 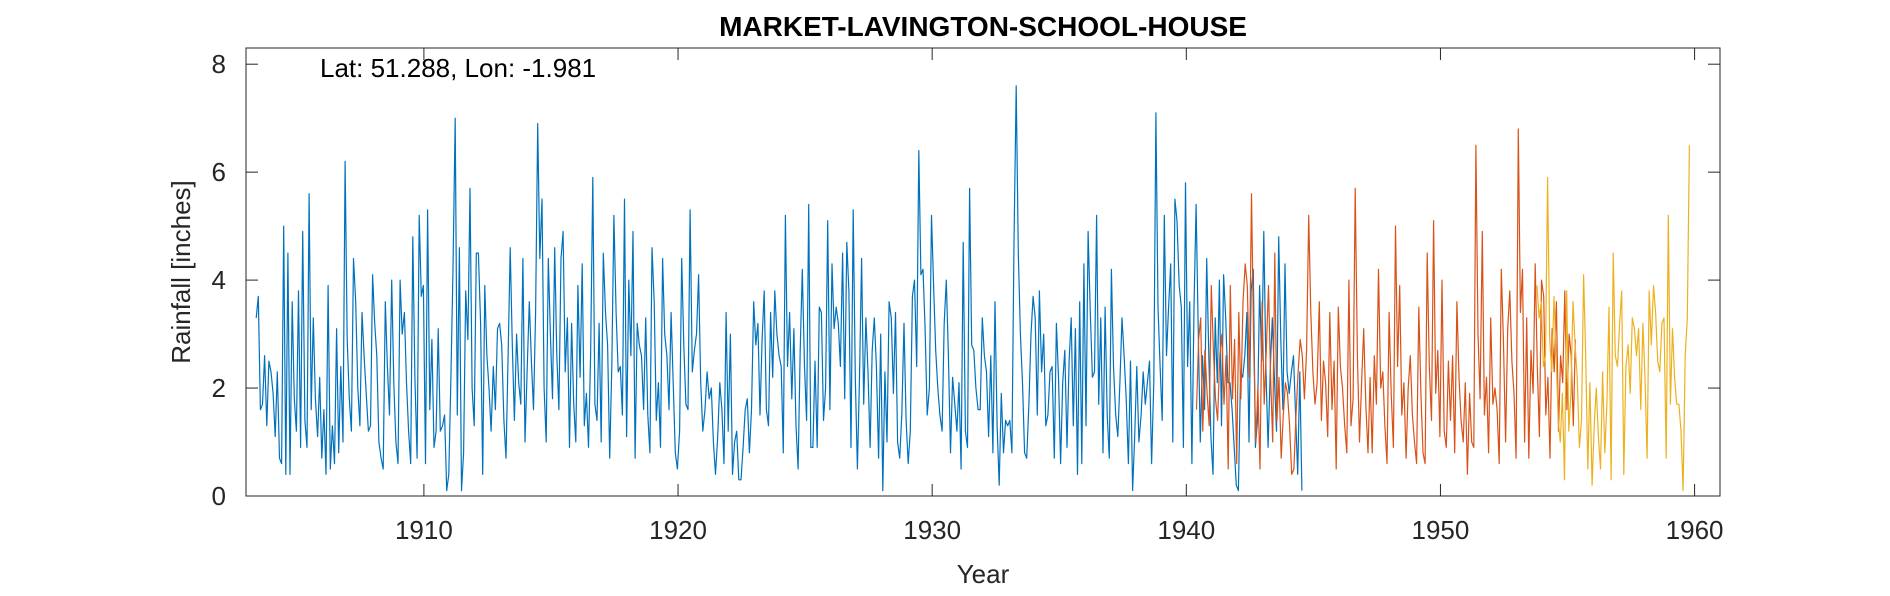 I want to click on x-axis-label: Year, so click(x=983, y=574).